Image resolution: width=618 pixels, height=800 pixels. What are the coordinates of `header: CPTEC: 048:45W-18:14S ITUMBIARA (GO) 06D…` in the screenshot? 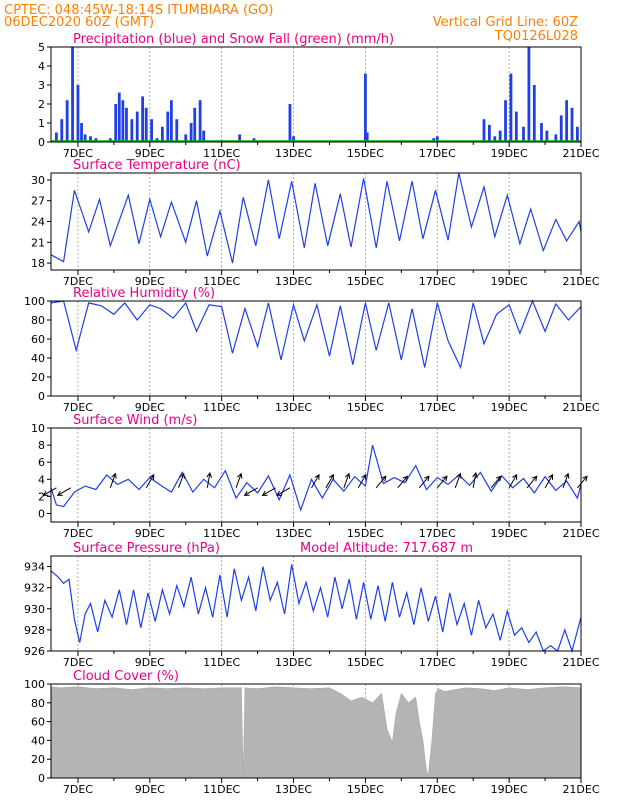 It's located at (291, 23).